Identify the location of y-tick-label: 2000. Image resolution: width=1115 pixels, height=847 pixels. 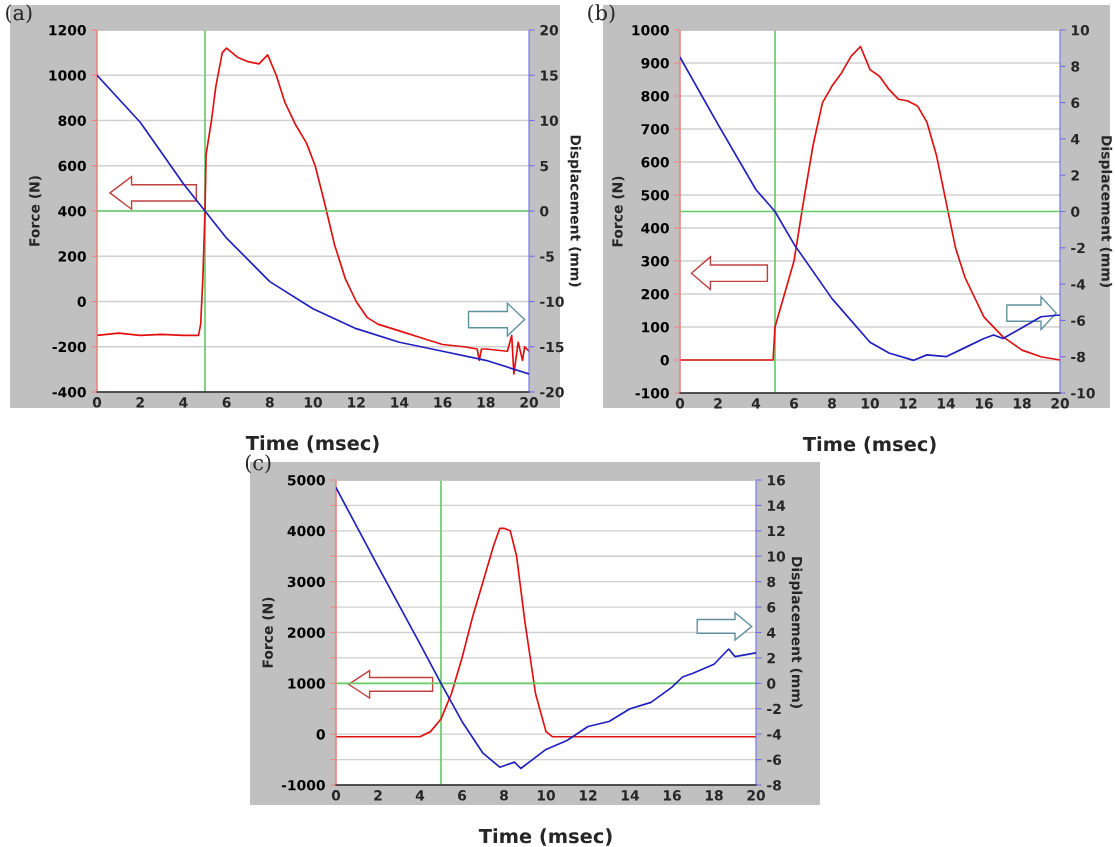
(306, 632).